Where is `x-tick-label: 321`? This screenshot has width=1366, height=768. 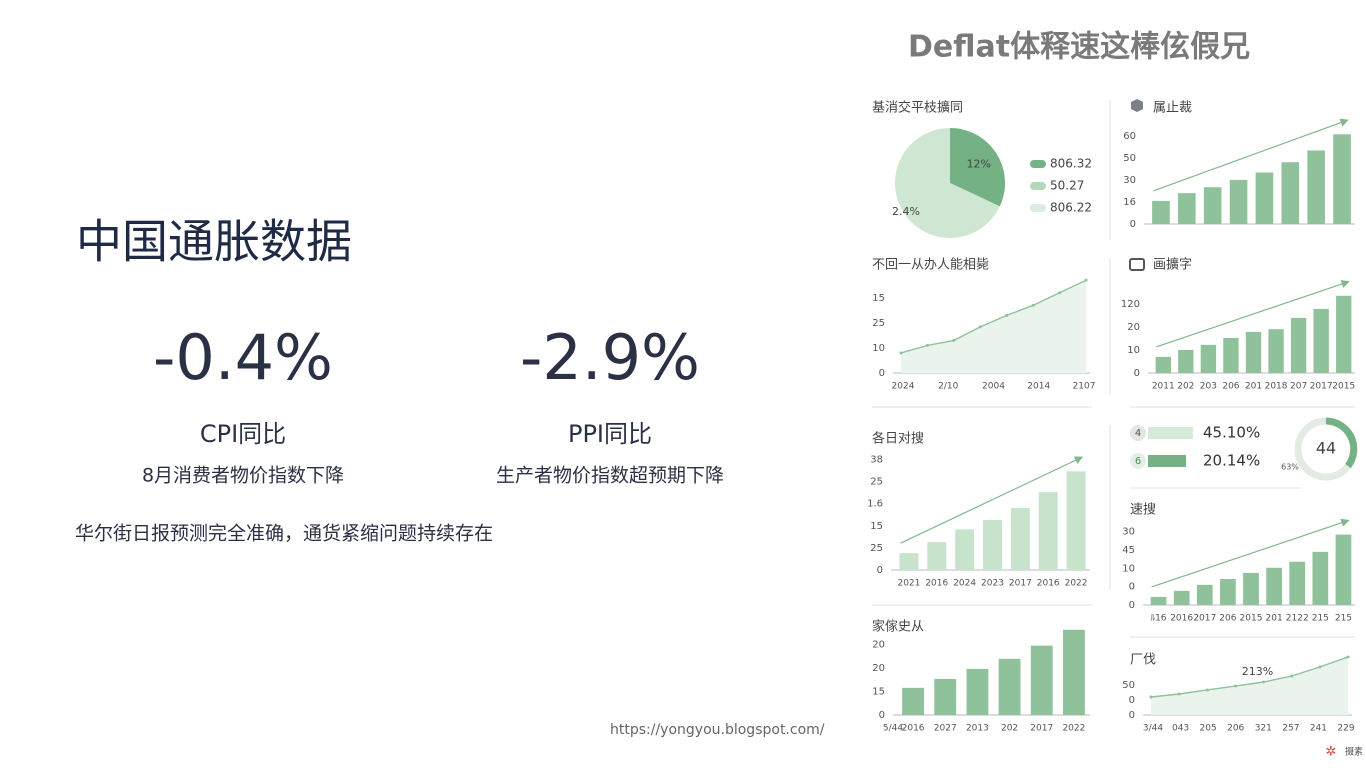 x-tick-label: 321 is located at coordinates (1263, 729).